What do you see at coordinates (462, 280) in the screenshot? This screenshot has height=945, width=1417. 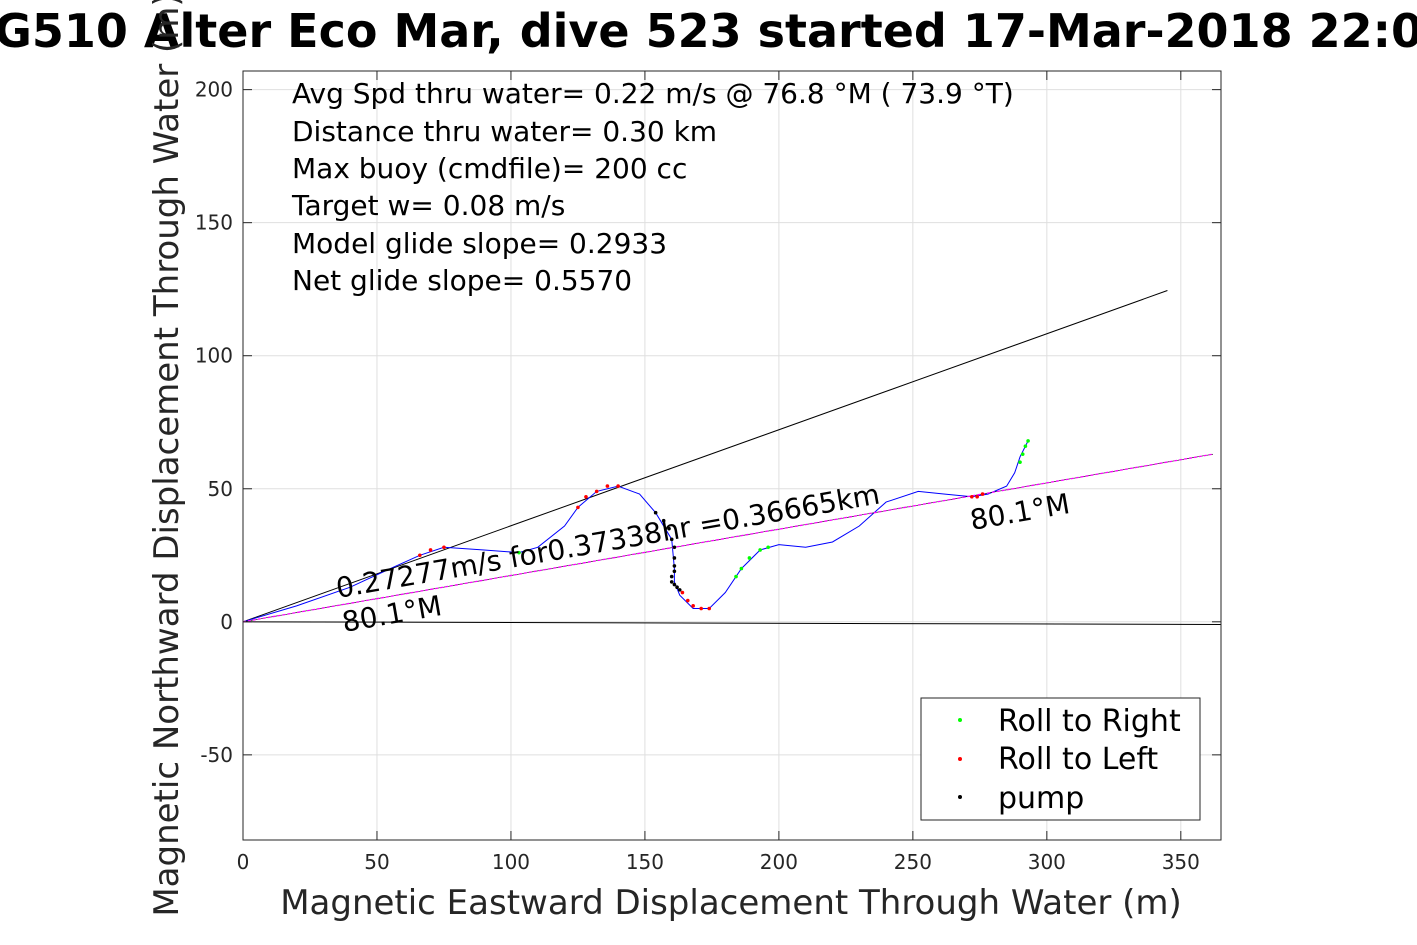 I see `annotation-net-glide: Net glide slope= 0.5570` at bounding box center [462, 280].